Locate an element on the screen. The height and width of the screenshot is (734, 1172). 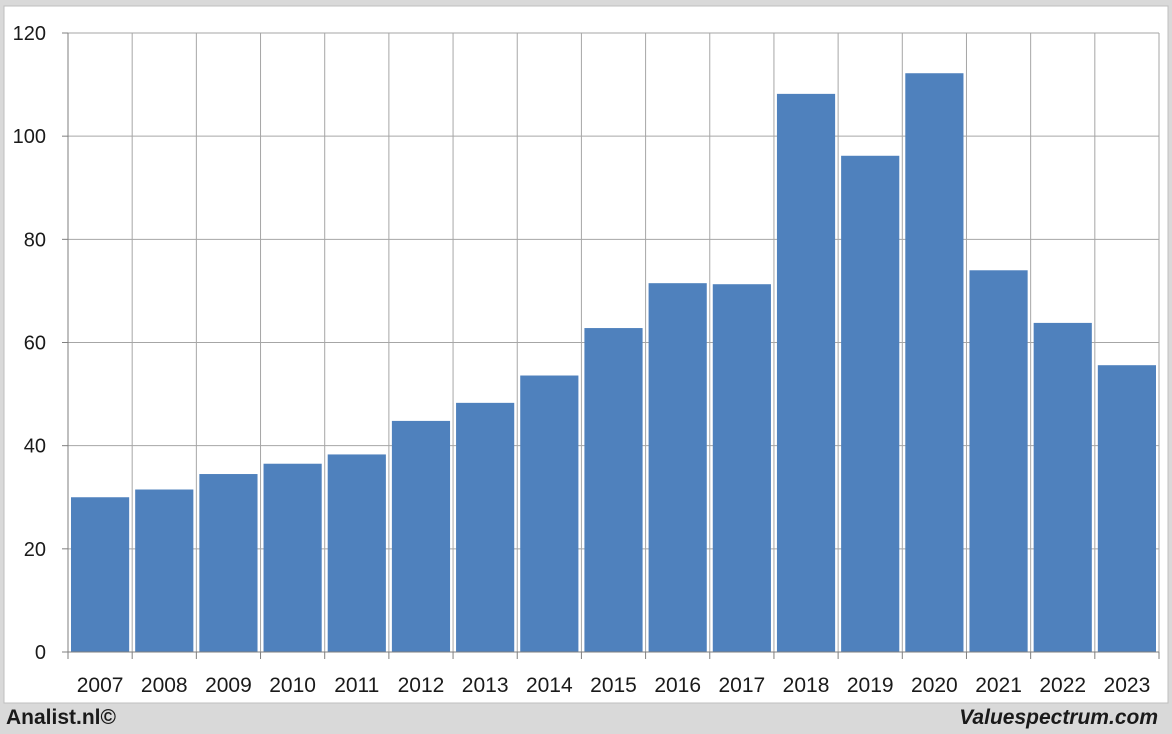
y-tick-label: 20 is located at coordinates (35, 550).